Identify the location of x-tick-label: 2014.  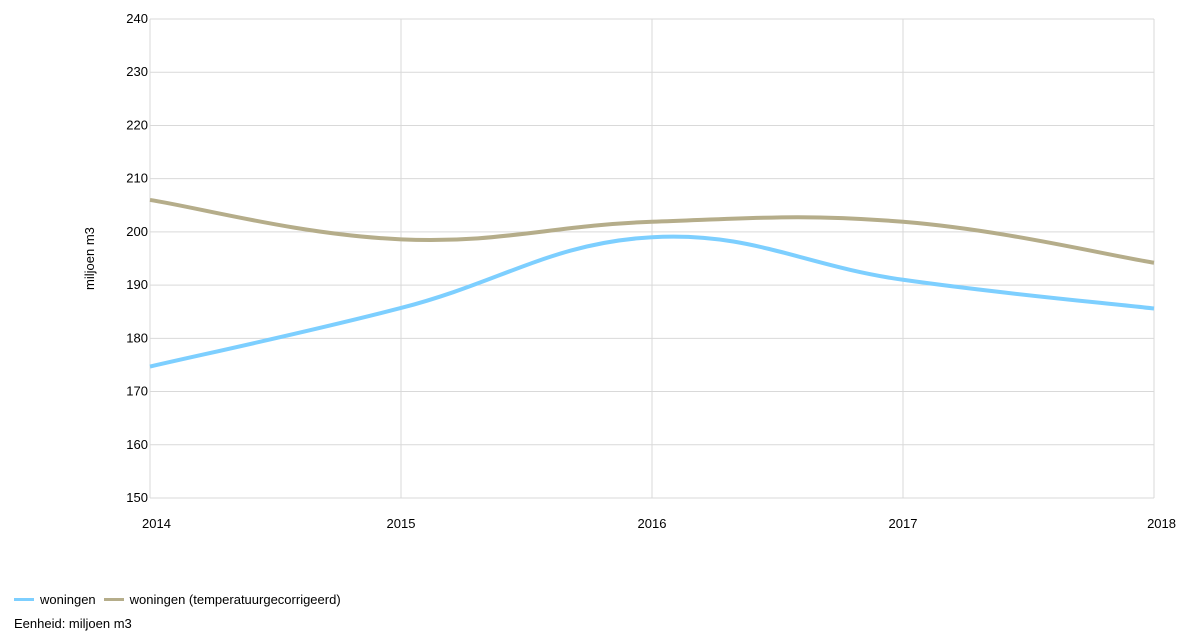
(156, 523).